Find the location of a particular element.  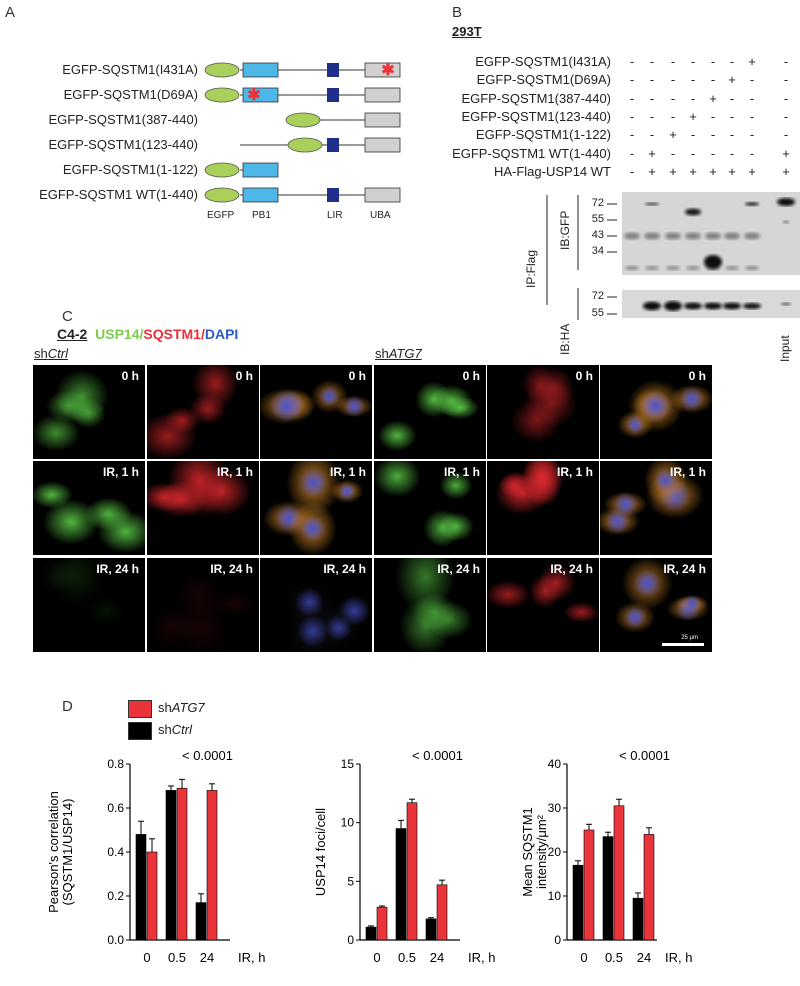

y-axis-label: Pearson's correlation is located at coordinates (53, 852).